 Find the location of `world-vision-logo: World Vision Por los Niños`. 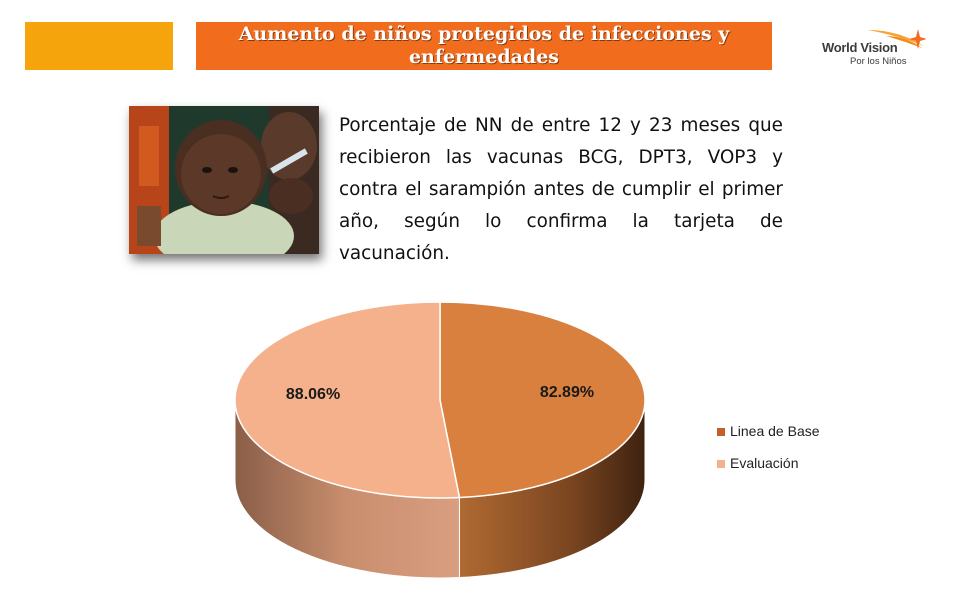

world-vision-logo: World Vision Por los Niños is located at coordinates (886, 48).